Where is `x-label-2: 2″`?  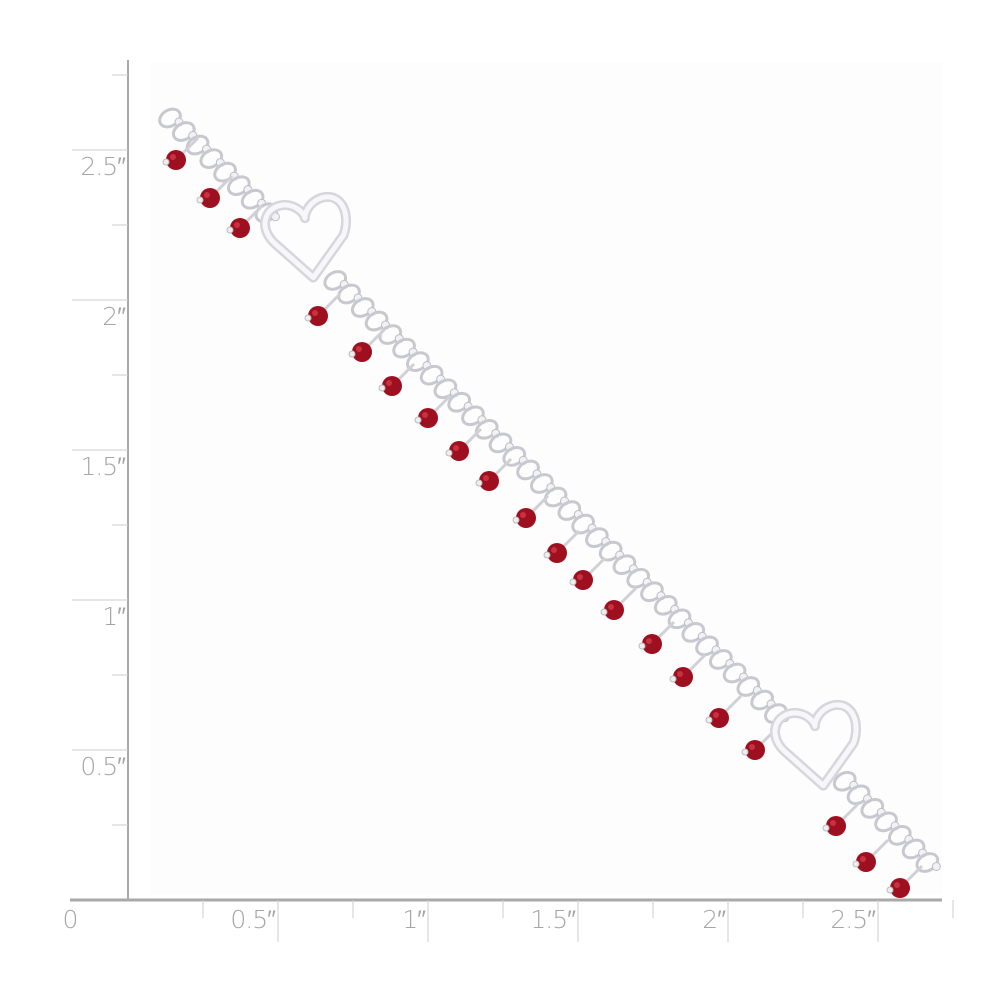 x-label-2: 2″ is located at coordinates (714, 919).